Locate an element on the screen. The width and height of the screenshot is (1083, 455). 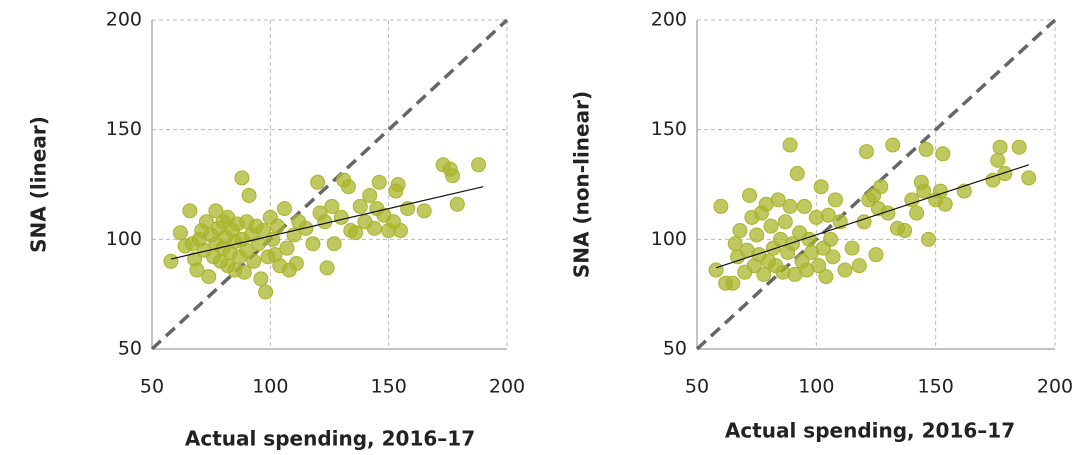
y-axis-title: SNA (non-linear) is located at coordinates (582, 184).